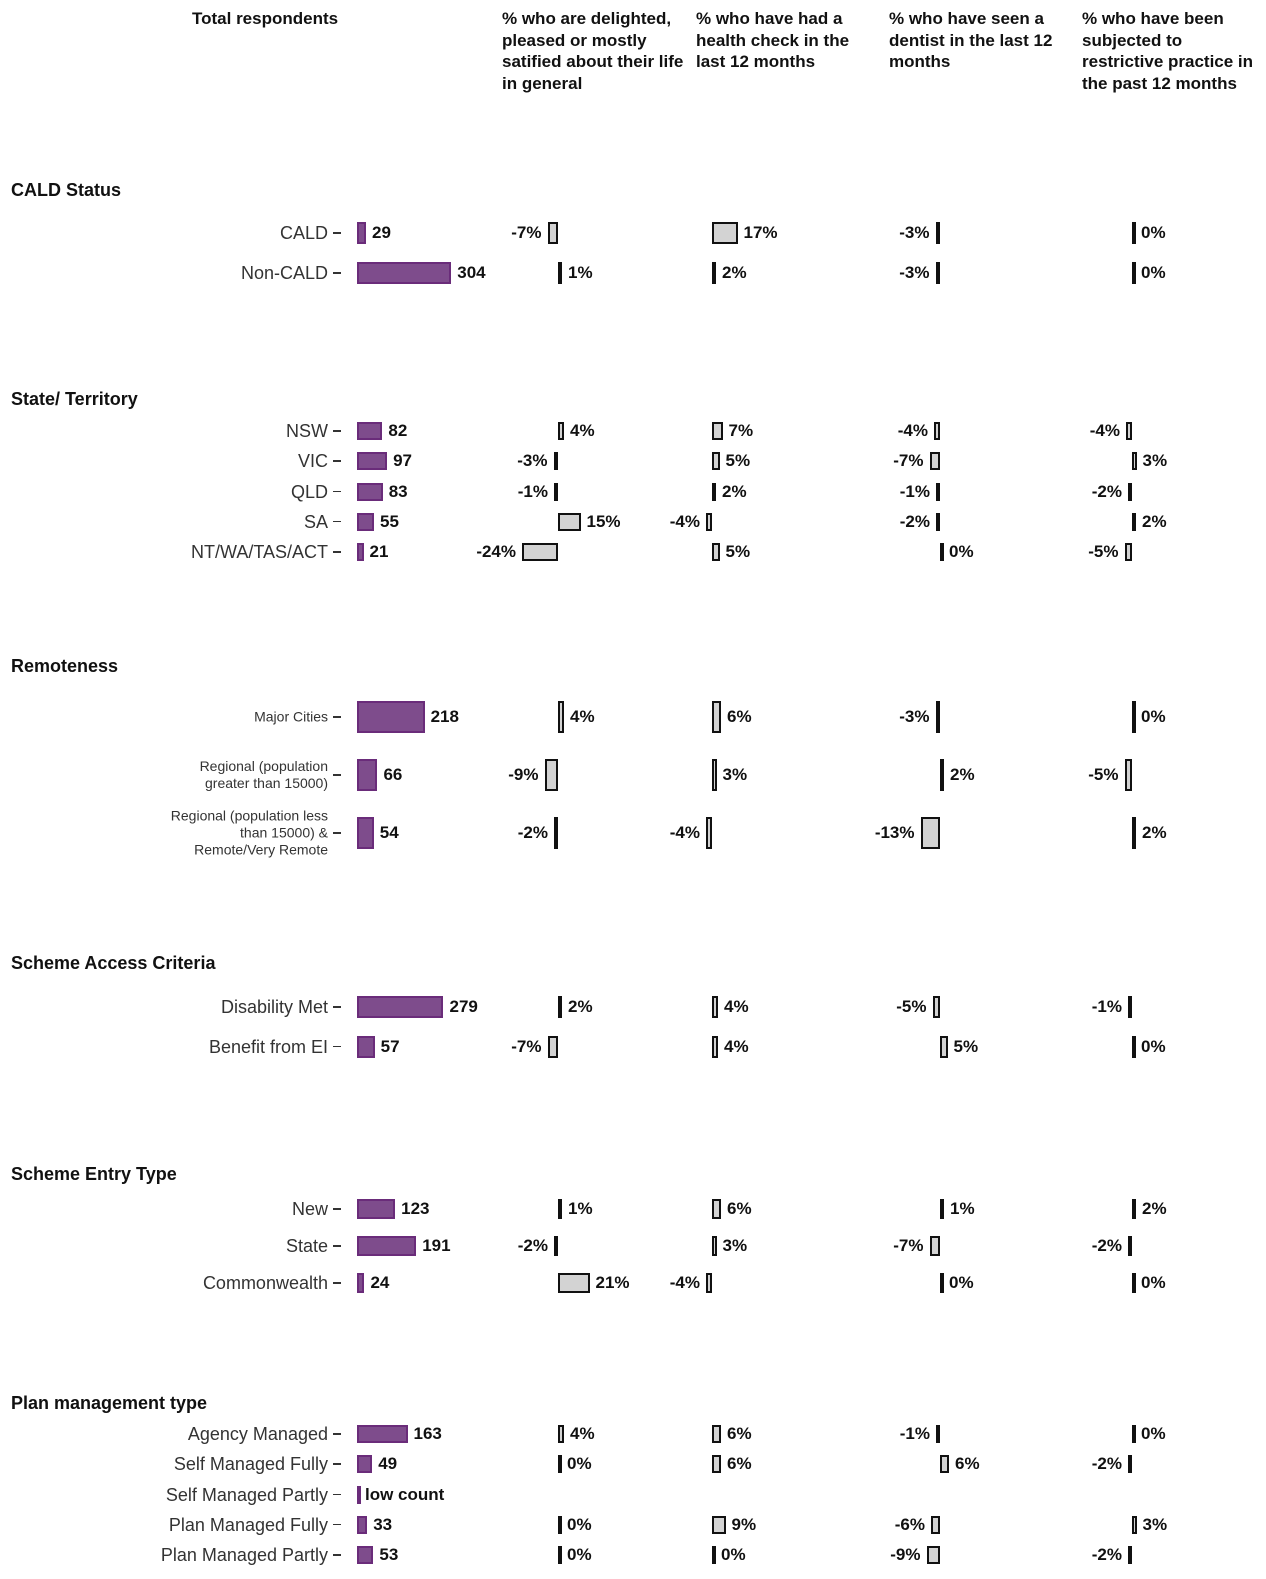  What do you see at coordinates (246, 1494) in the screenshot?
I see `row-label: Self Managed Partly` at bounding box center [246, 1494].